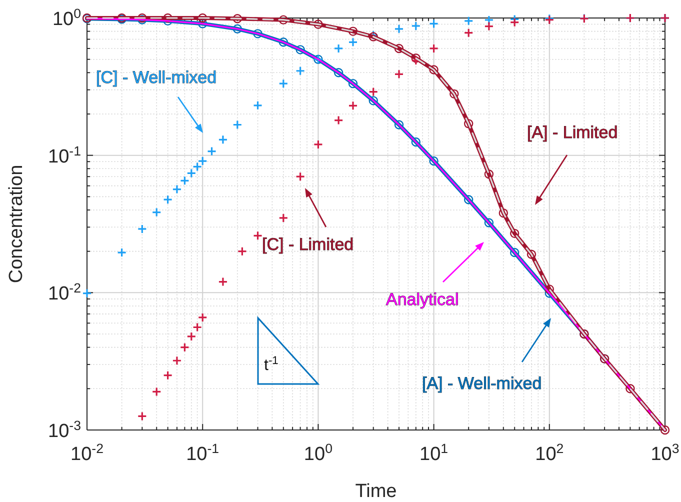 This screenshot has width=681, height=502. Describe the element at coordinates (422, 299) in the screenshot. I see `annotation: Analytical` at that location.